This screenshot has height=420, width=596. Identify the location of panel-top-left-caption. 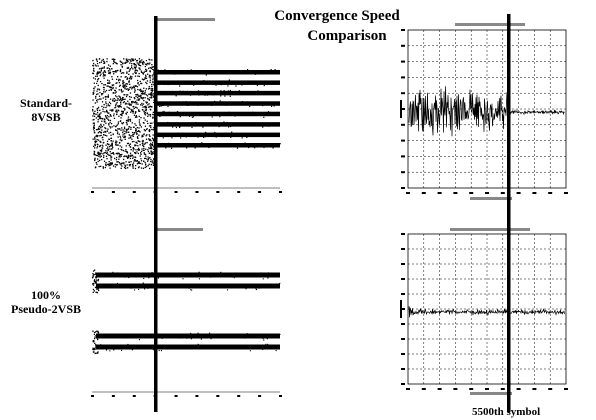
(185, 19).